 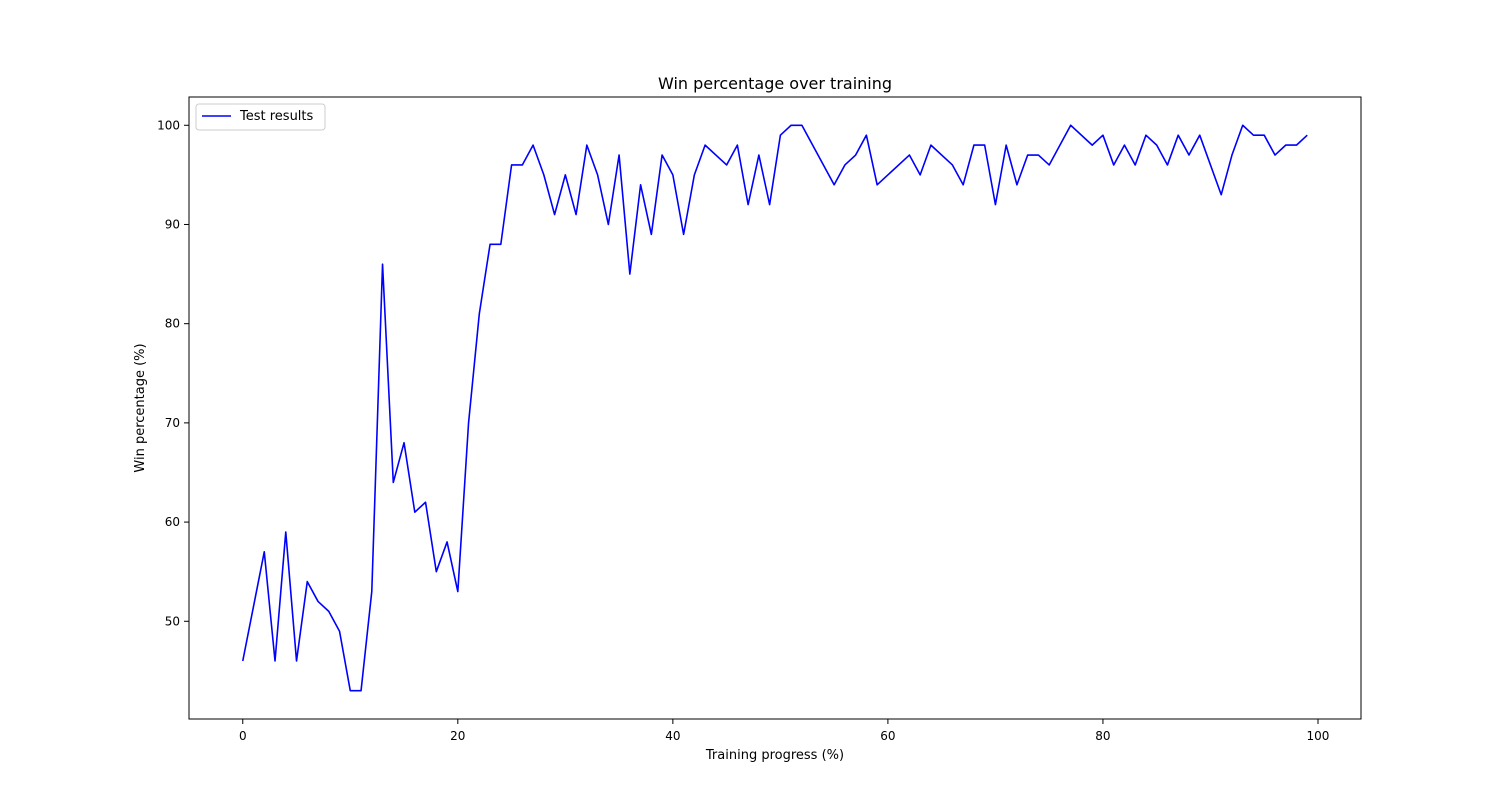 I want to click on x-tick-label: 40, so click(x=672, y=736).